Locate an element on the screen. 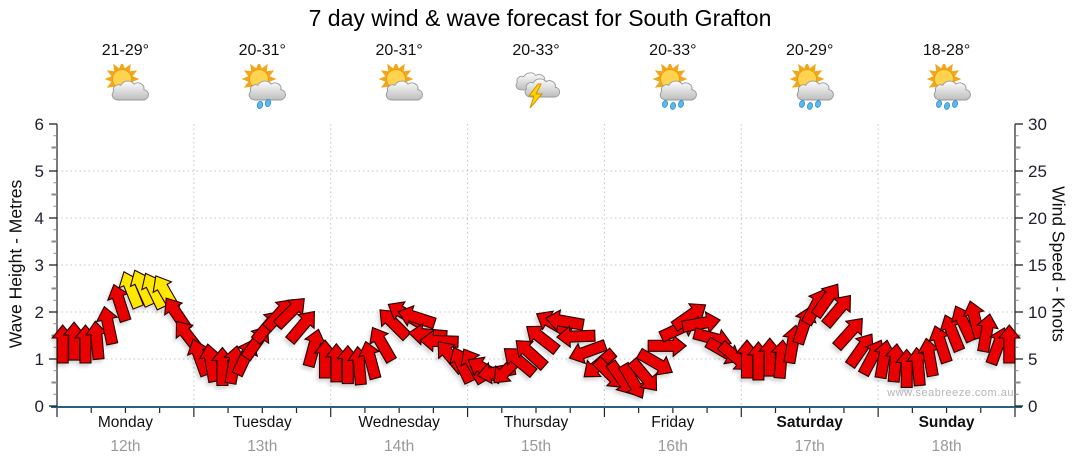 The image size is (1080, 475). x-day-label: Saturday is located at coordinates (809, 422).